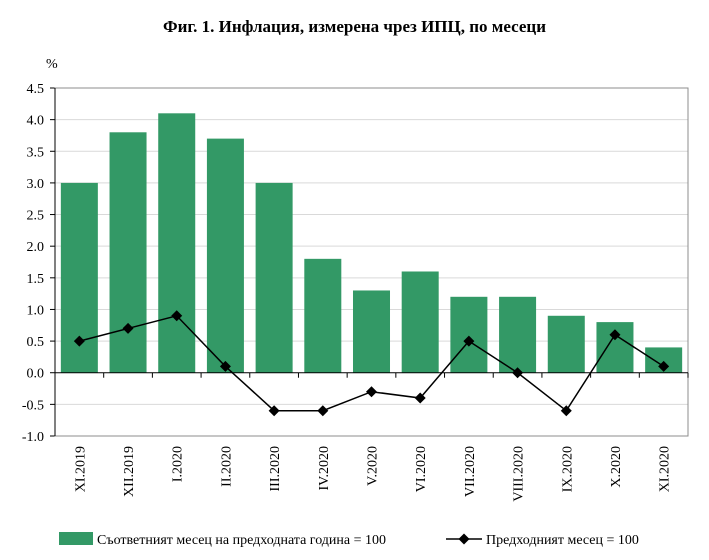 Image resolution: width=709 pixels, height=560 pixels. I want to click on y-tick-label: 0.0, so click(36, 374).